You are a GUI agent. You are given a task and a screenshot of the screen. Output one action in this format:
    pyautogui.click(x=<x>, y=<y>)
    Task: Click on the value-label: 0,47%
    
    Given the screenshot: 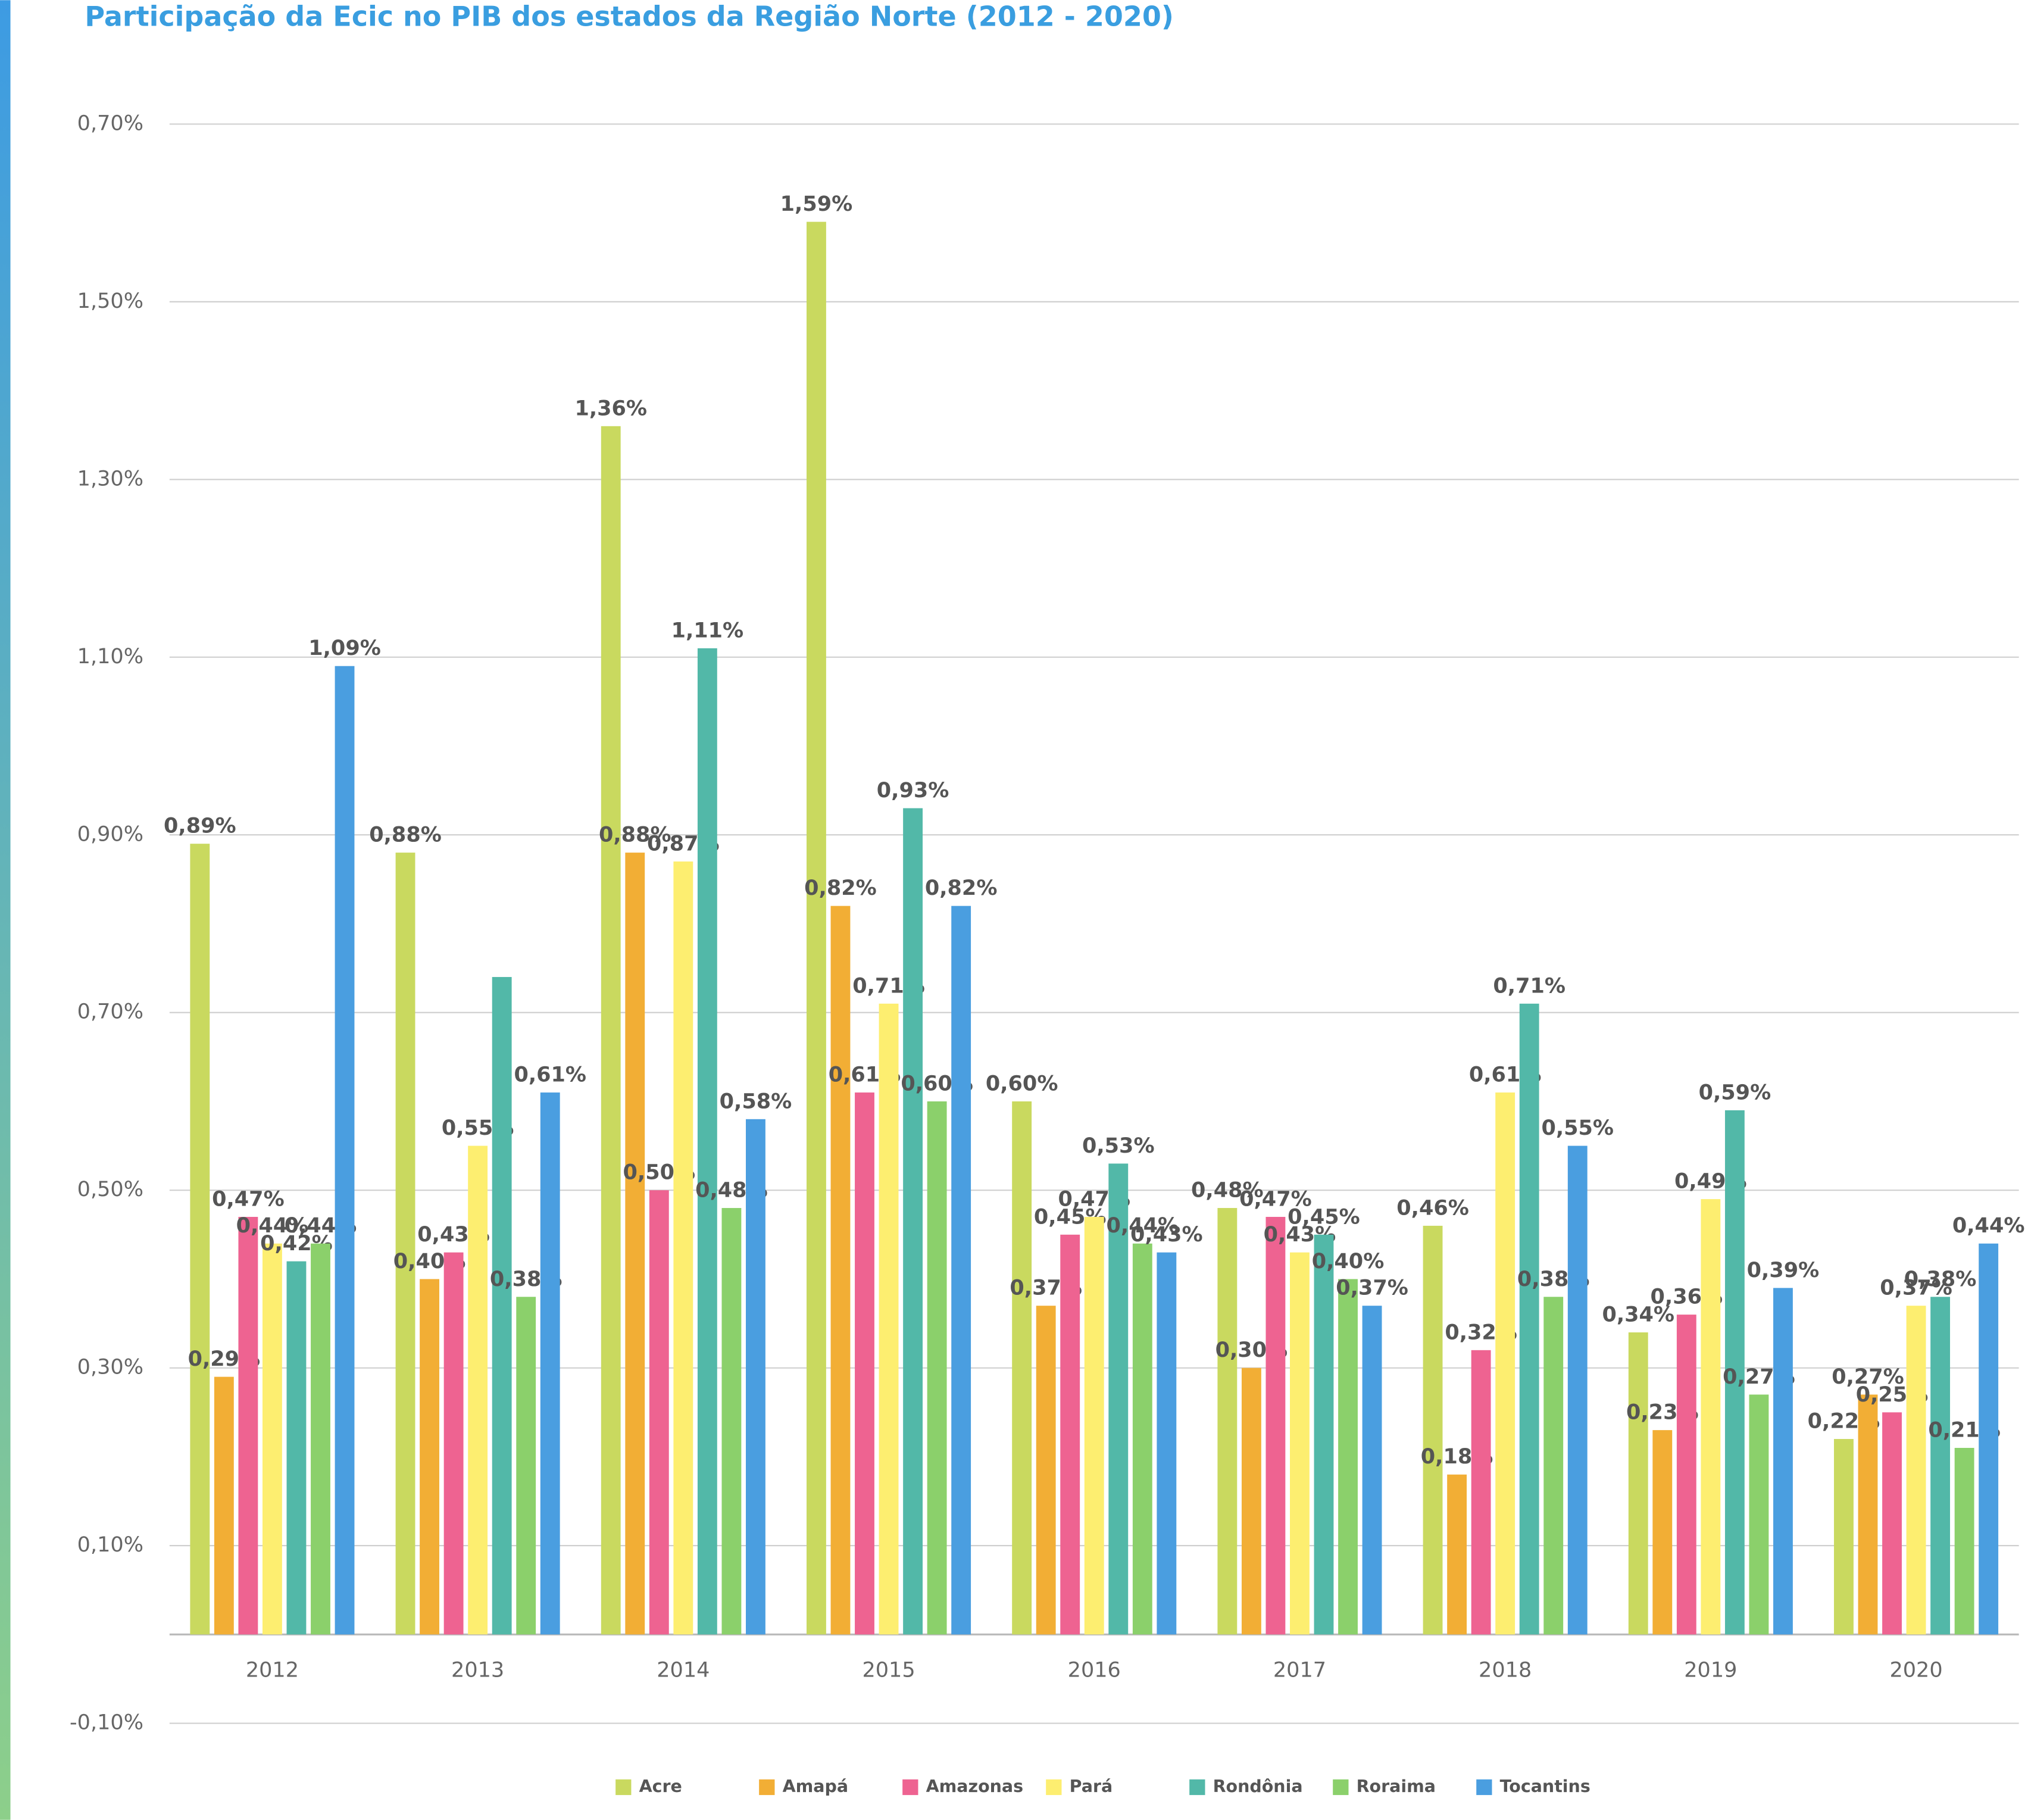 What is the action you would take?
    pyautogui.click(x=1275, y=1199)
    